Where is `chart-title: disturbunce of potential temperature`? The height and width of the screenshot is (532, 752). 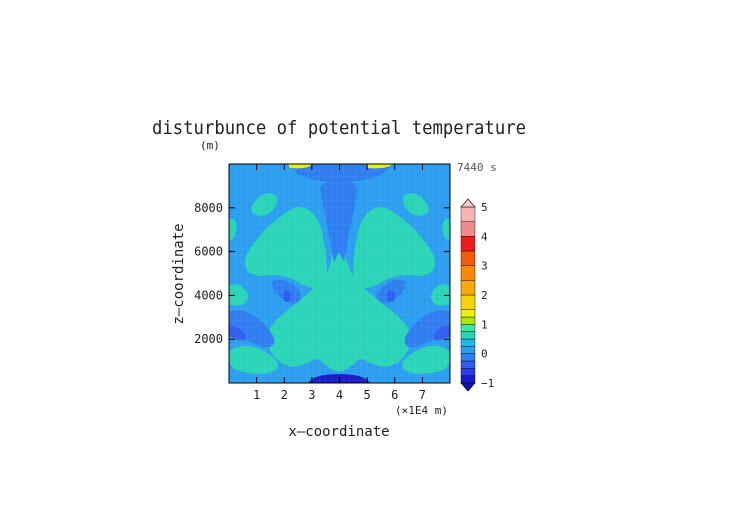 chart-title: disturbunce of potential temperature is located at coordinates (339, 128).